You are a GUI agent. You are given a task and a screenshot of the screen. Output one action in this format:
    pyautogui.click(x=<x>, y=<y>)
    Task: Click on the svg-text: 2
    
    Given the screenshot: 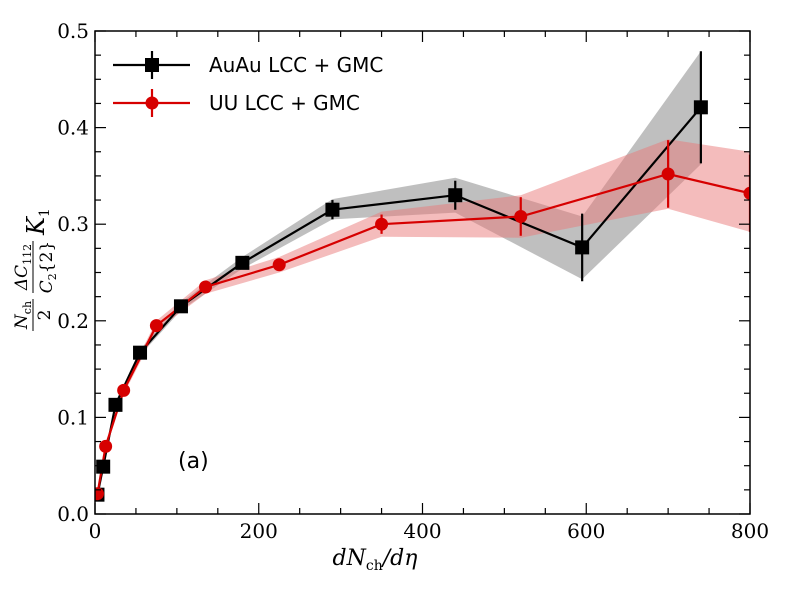 What is the action you would take?
    pyautogui.click(x=45, y=315)
    